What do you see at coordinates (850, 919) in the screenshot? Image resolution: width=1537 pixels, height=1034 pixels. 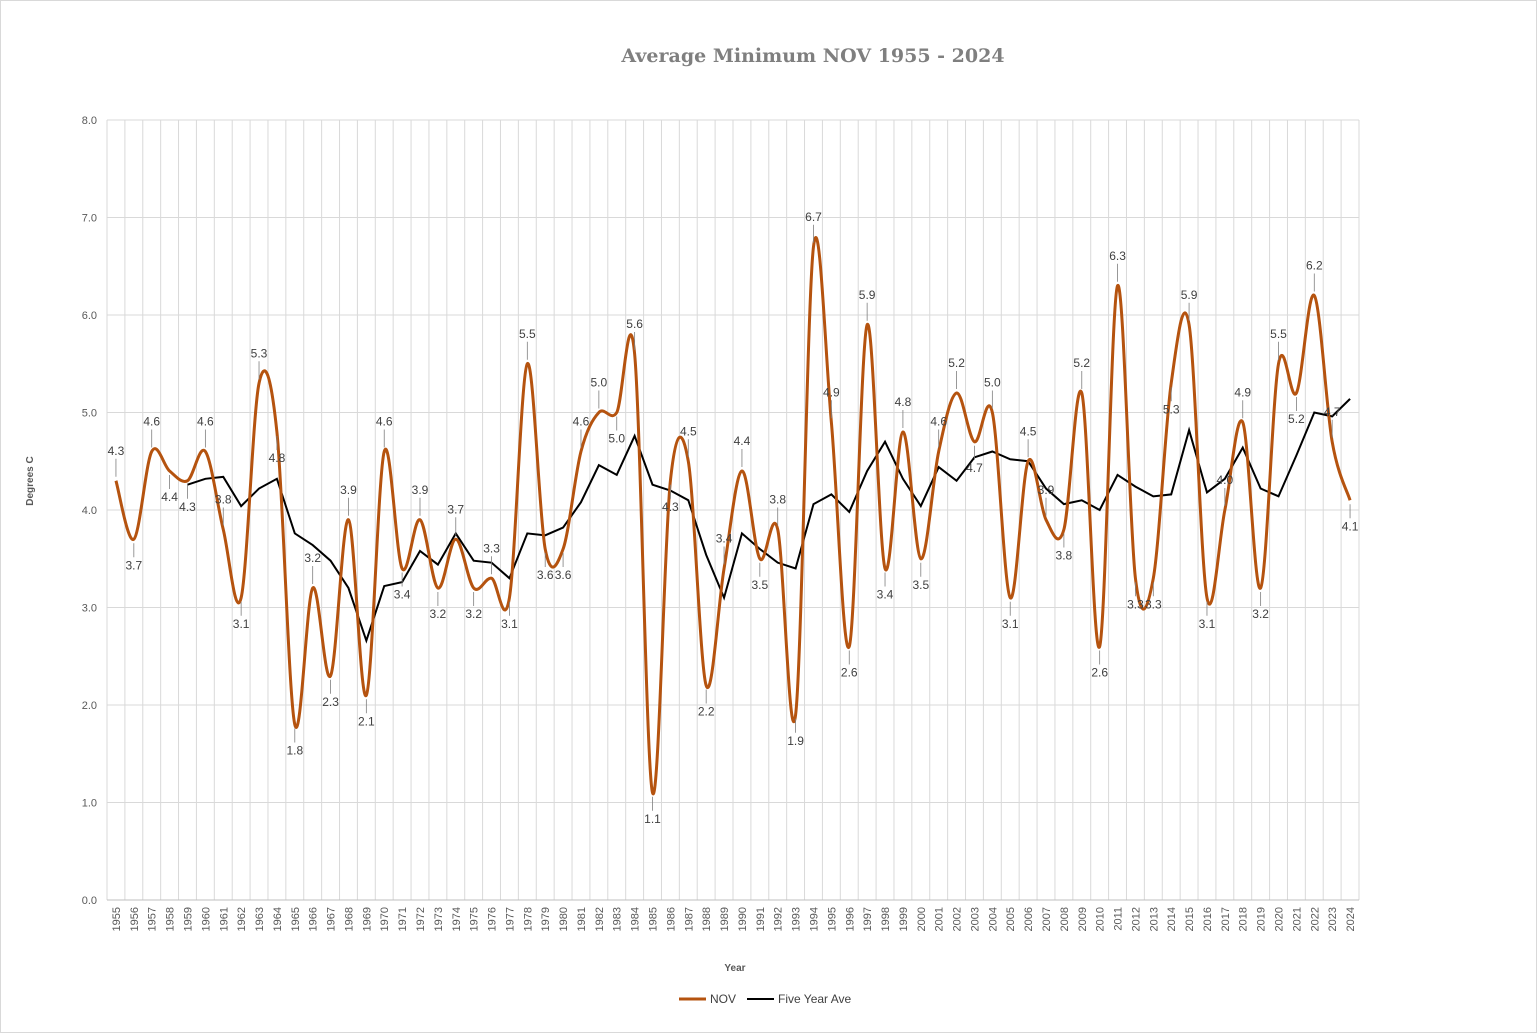 I see `x-tick-label: 1996` at bounding box center [850, 919].